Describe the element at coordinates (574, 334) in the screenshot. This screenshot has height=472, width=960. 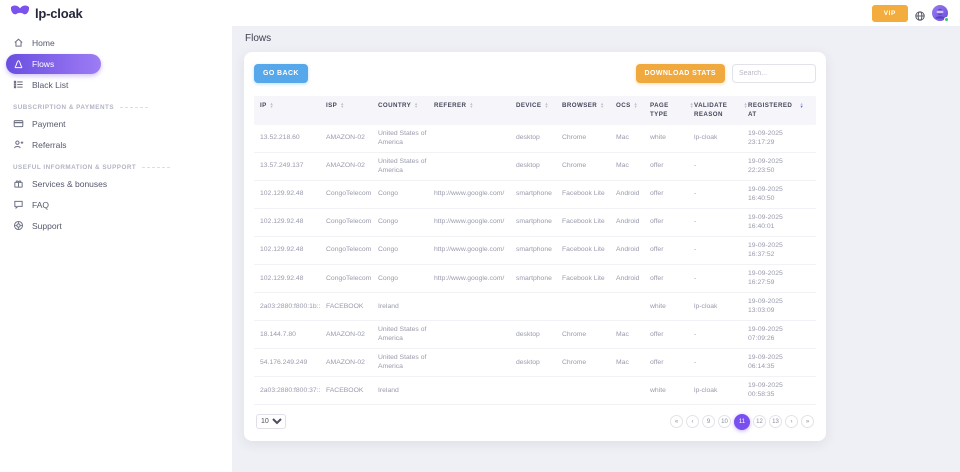
I see `cell-browser: Chrome` at that location.